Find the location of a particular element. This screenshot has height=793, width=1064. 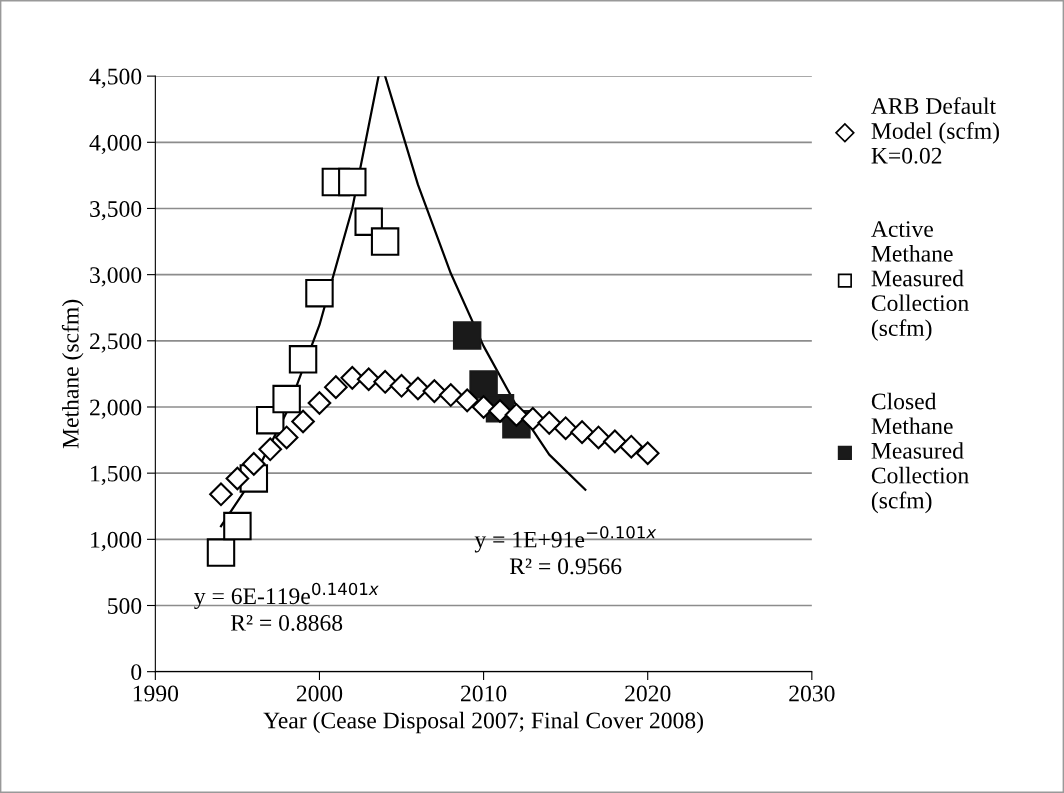

annotation: y = 6E-119e$^{0.1401x}$ R² = 0.8868 is located at coordinates (286, 606).